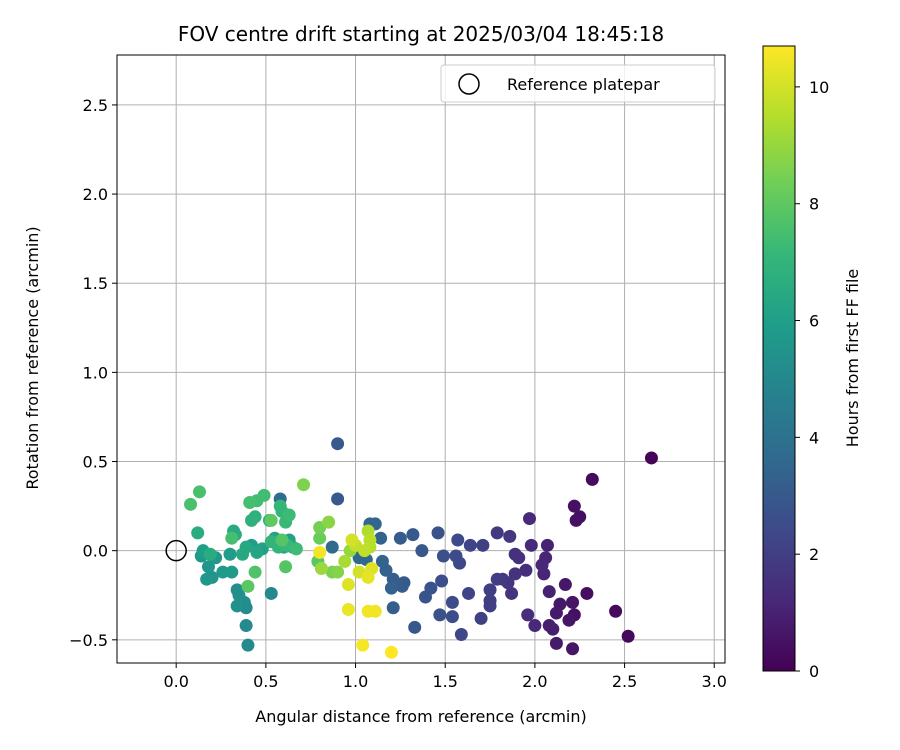 The width and height of the screenshot is (900, 750). What do you see at coordinates (812, 379) in the screenshot?
I see `colorbar-ticks: 0 2 4 6 8 10` at bounding box center [812, 379].